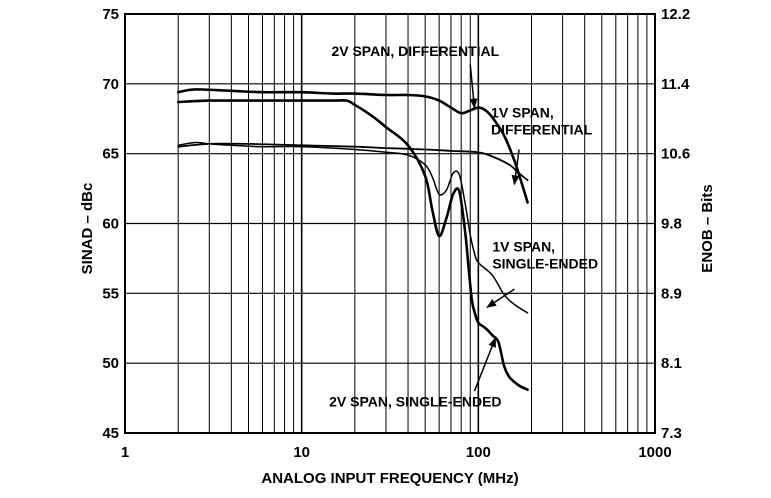 Image resolution: width=771 pixels, height=498 pixels. I want to click on y-tick-label: 60, so click(110, 224).